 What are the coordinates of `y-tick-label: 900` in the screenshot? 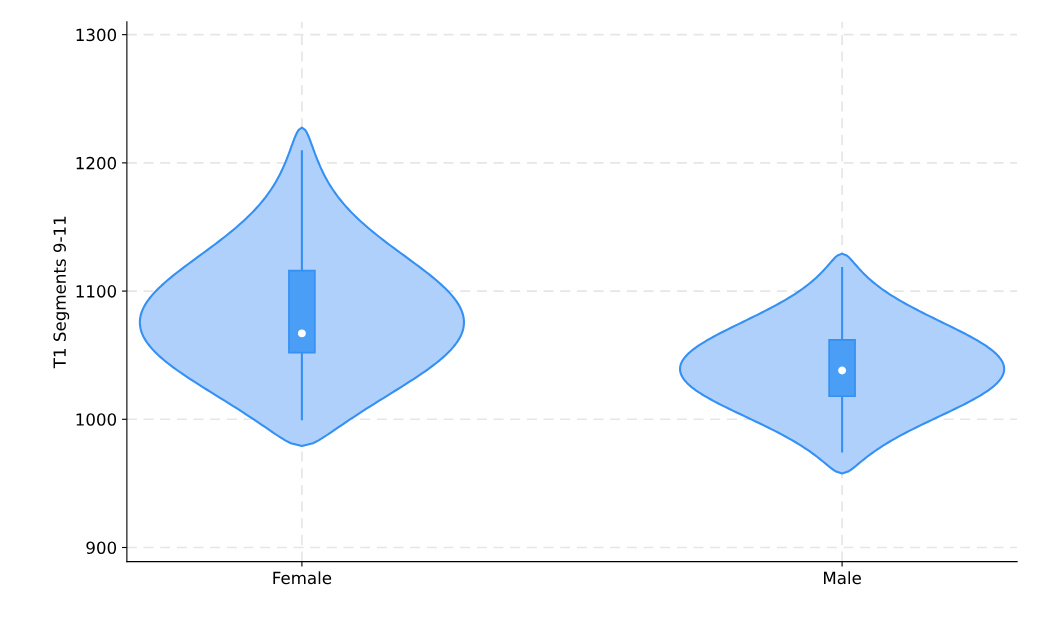 It's located at (101, 548).